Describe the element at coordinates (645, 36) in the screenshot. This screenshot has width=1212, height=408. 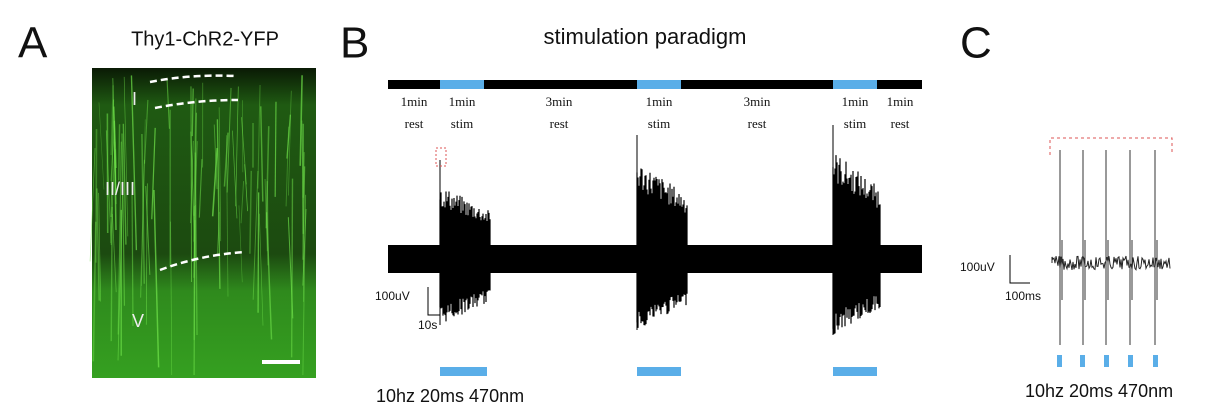
I see `panel-title: stimulation paradigm` at that location.